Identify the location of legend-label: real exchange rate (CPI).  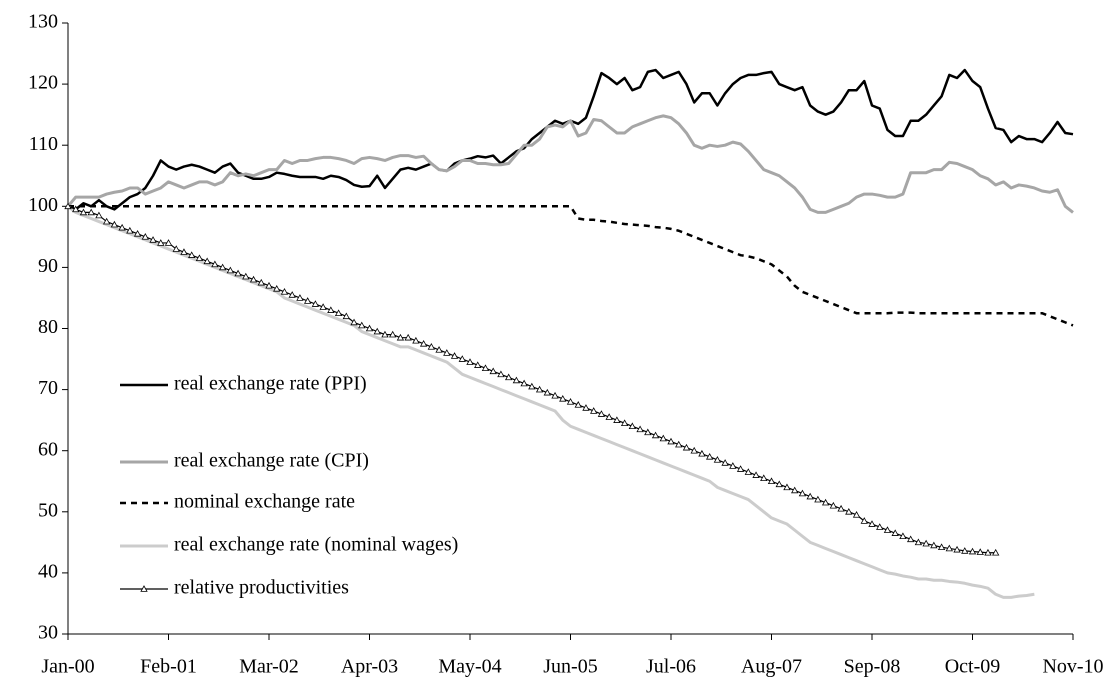
(271, 461).